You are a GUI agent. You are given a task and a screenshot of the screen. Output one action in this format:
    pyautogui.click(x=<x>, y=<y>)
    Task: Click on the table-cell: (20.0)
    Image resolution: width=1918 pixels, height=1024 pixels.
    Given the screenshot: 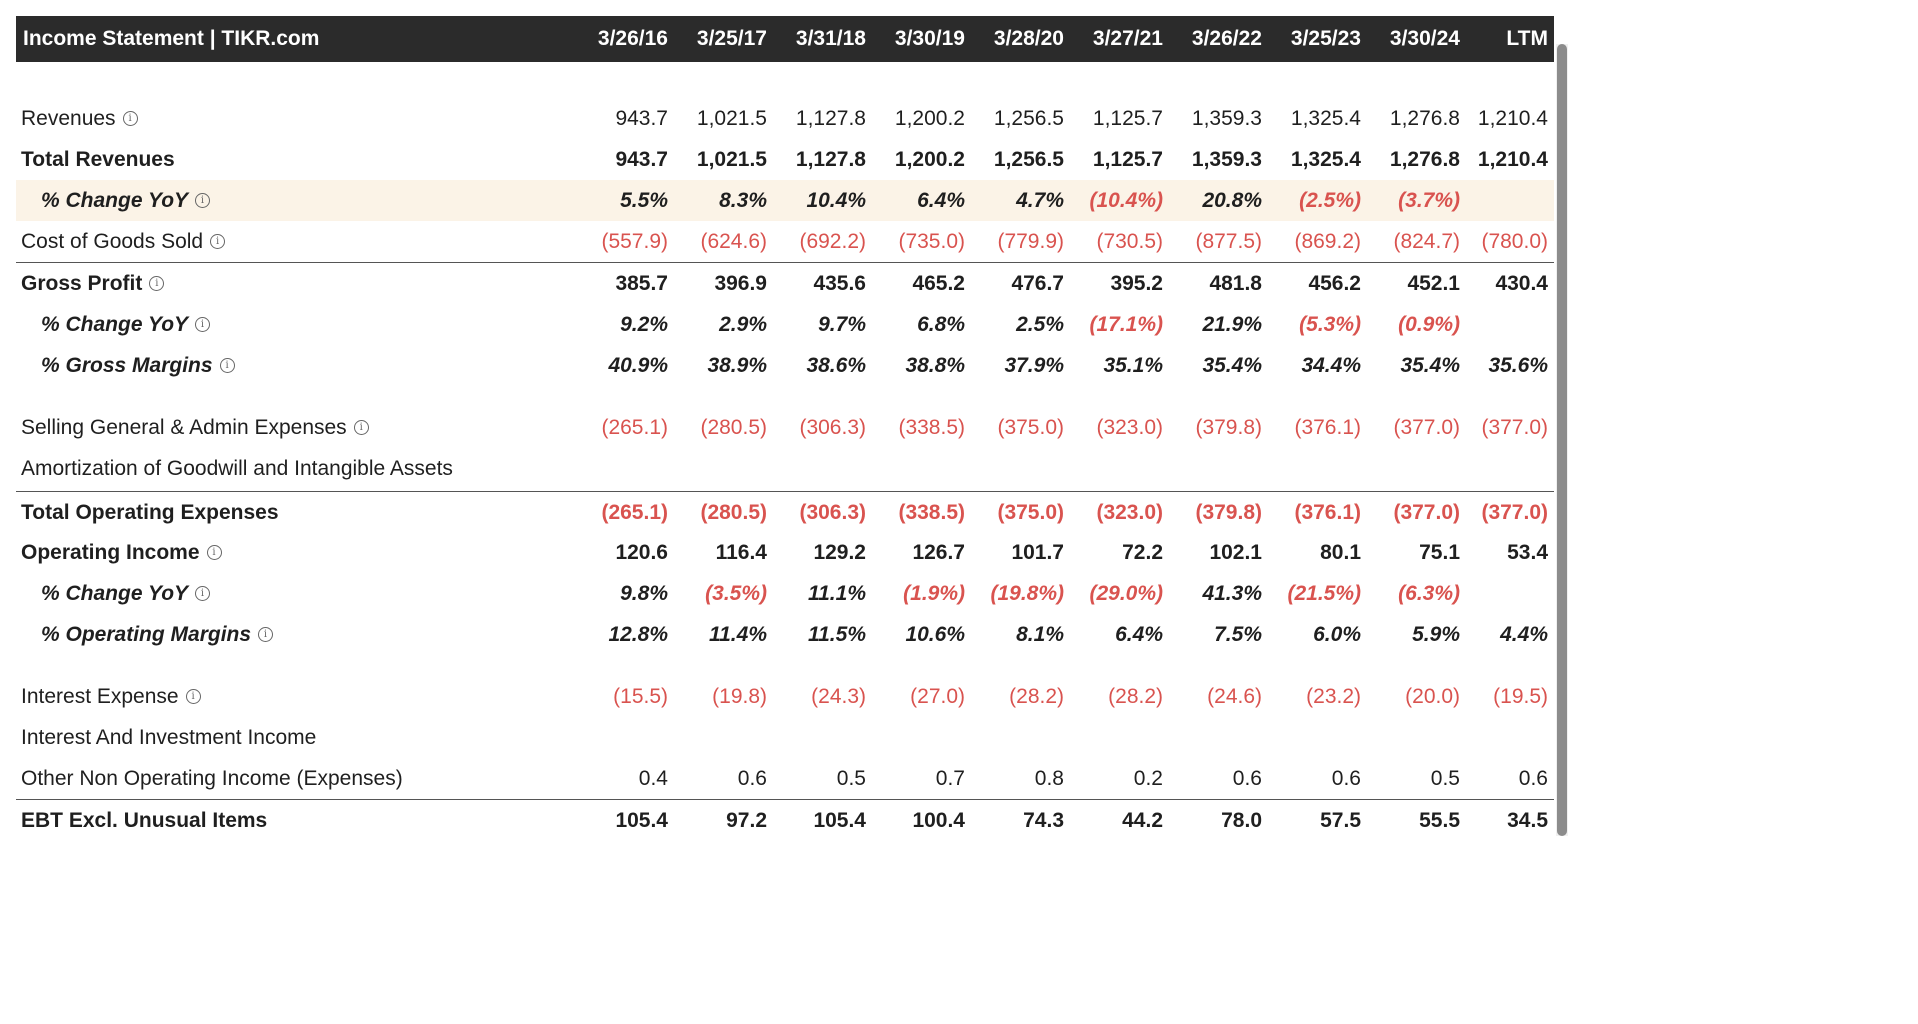 What is the action you would take?
    pyautogui.click(x=1432, y=696)
    